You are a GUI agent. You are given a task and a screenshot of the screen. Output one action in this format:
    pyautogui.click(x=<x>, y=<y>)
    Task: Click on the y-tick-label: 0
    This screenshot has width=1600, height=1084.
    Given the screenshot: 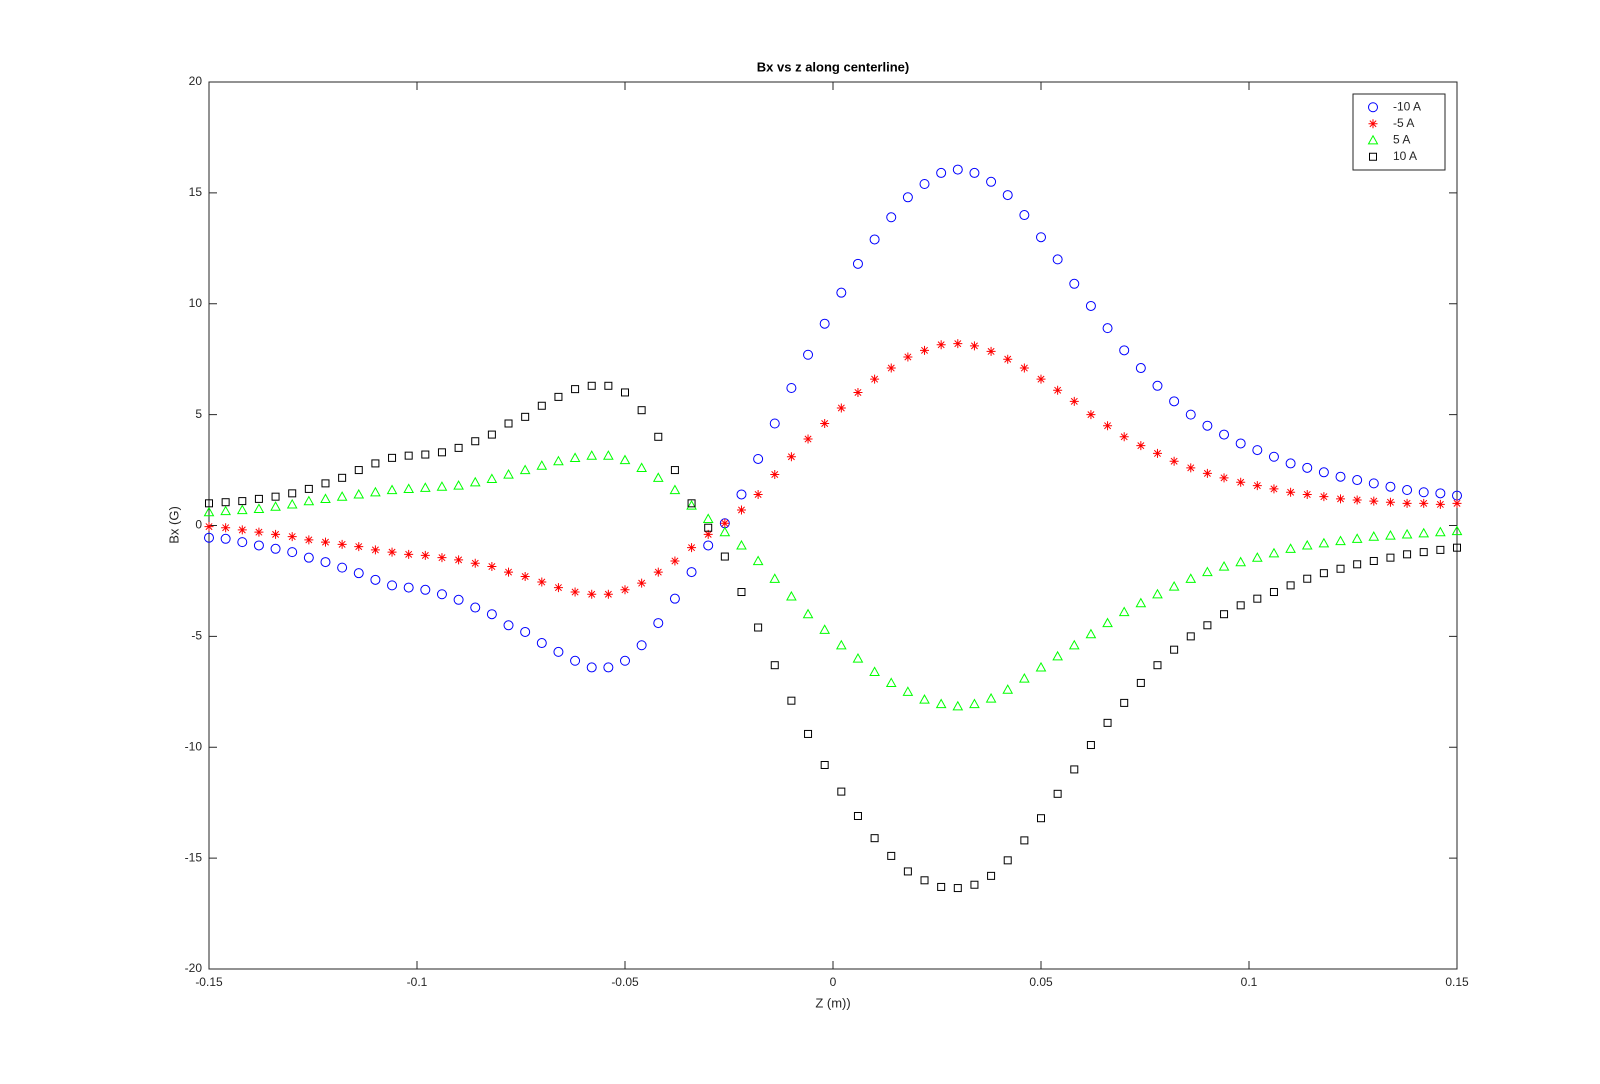 What is the action you would take?
    pyautogui.click(x=198, y=525)
    